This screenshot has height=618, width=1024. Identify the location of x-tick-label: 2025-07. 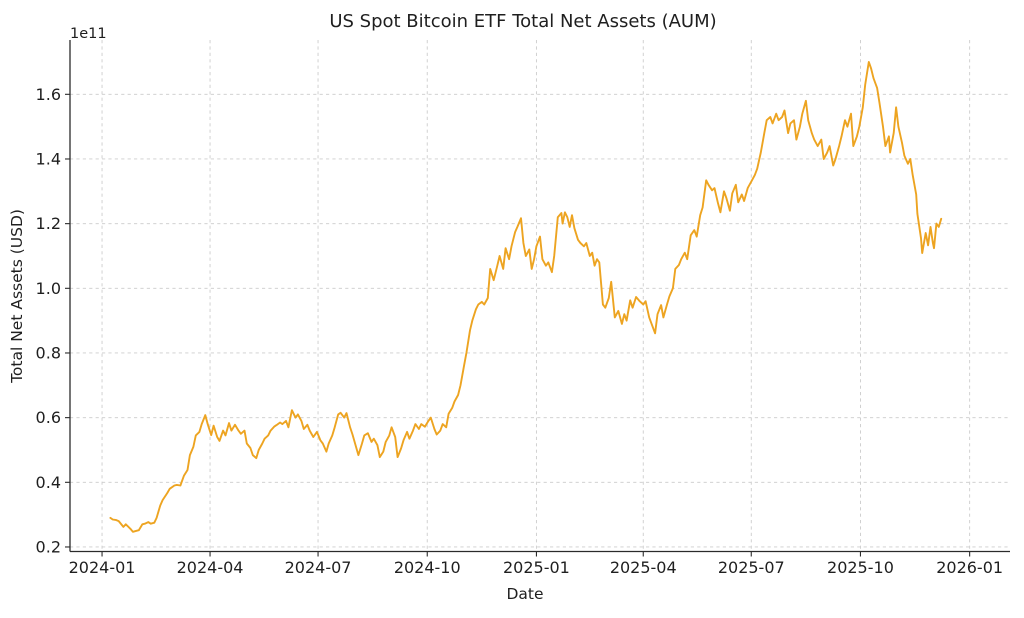
(751, 567).